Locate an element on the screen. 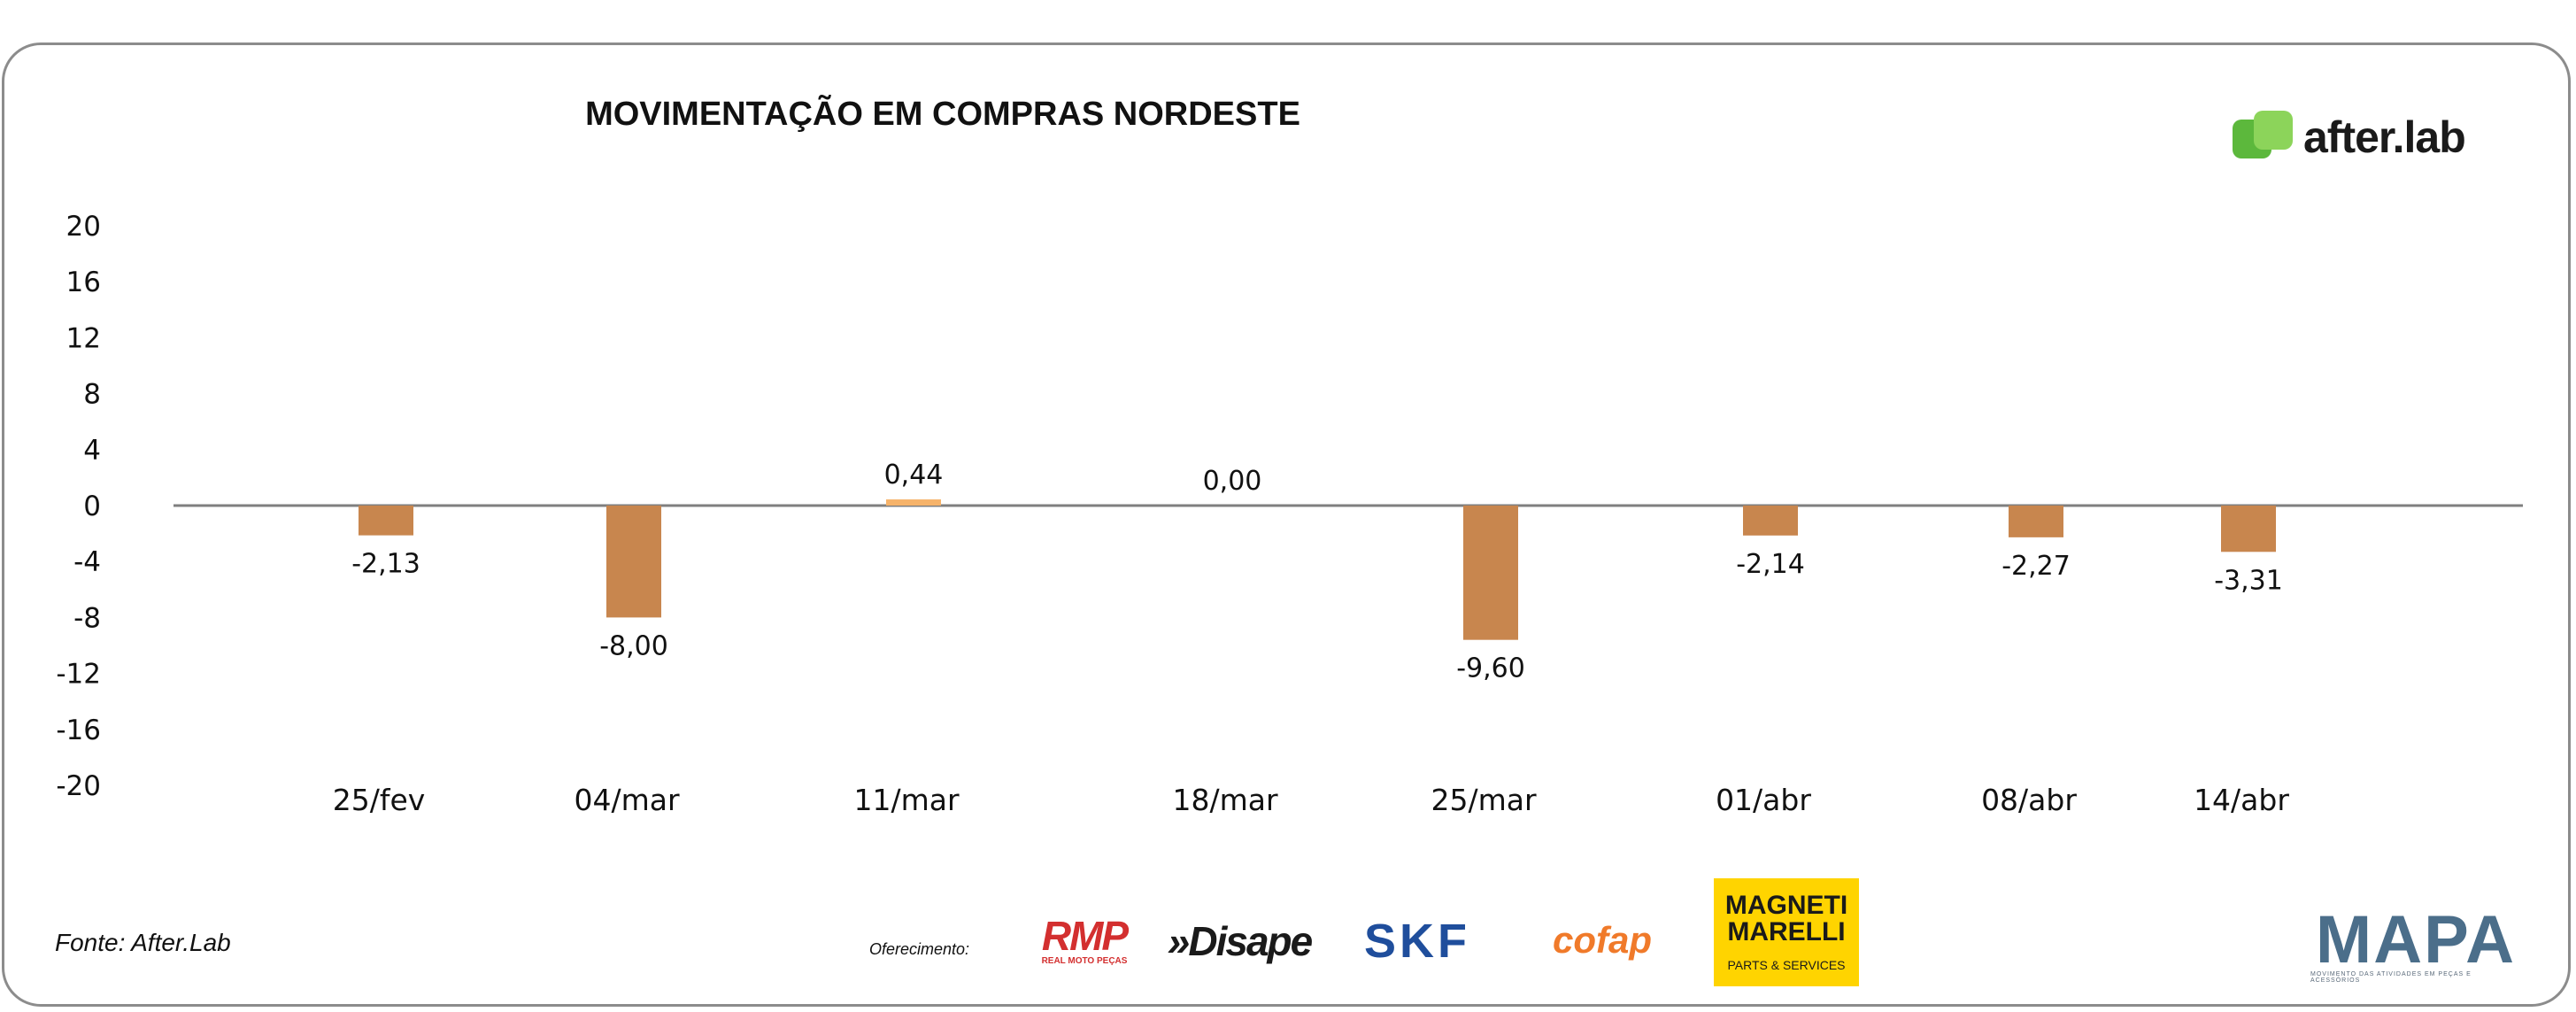 Image resolution: width=2576 pixels, height=1012 pixels. data-label: 0,00 is located at coordinates (1232, 481).